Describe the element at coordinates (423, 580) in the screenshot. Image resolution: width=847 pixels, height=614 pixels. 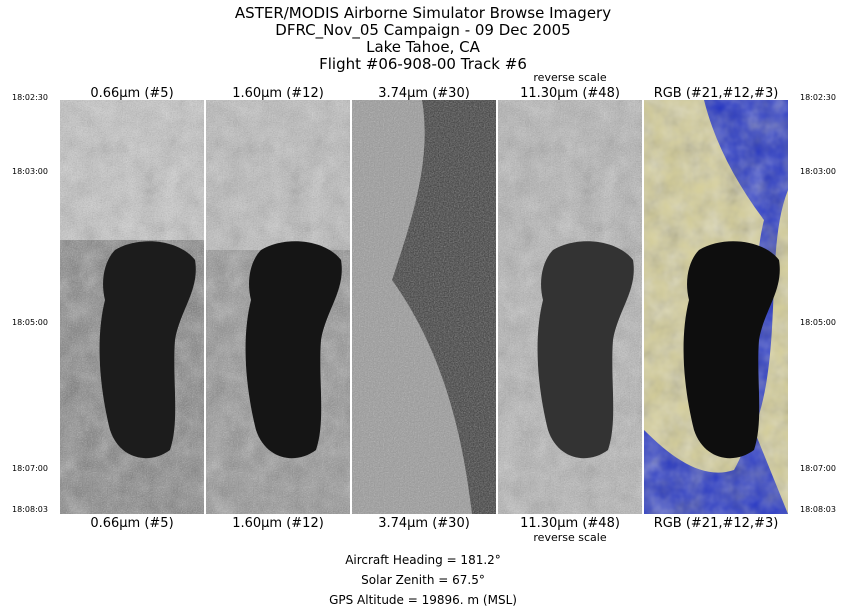
I see `footer-line: Solar Zenith = 67.5°` at that location.